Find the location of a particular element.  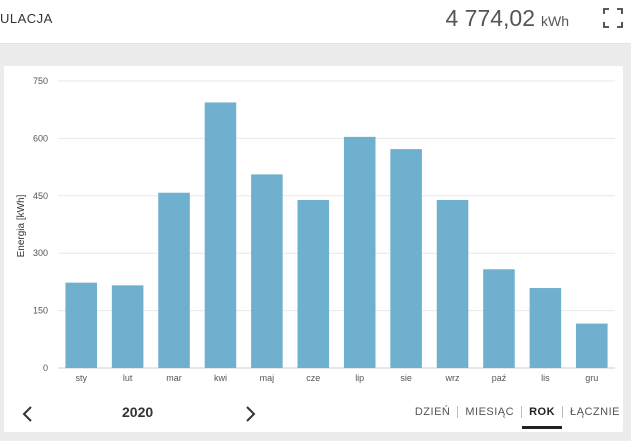

total-energy-unit: kWh is located at coordinates (555, 21).